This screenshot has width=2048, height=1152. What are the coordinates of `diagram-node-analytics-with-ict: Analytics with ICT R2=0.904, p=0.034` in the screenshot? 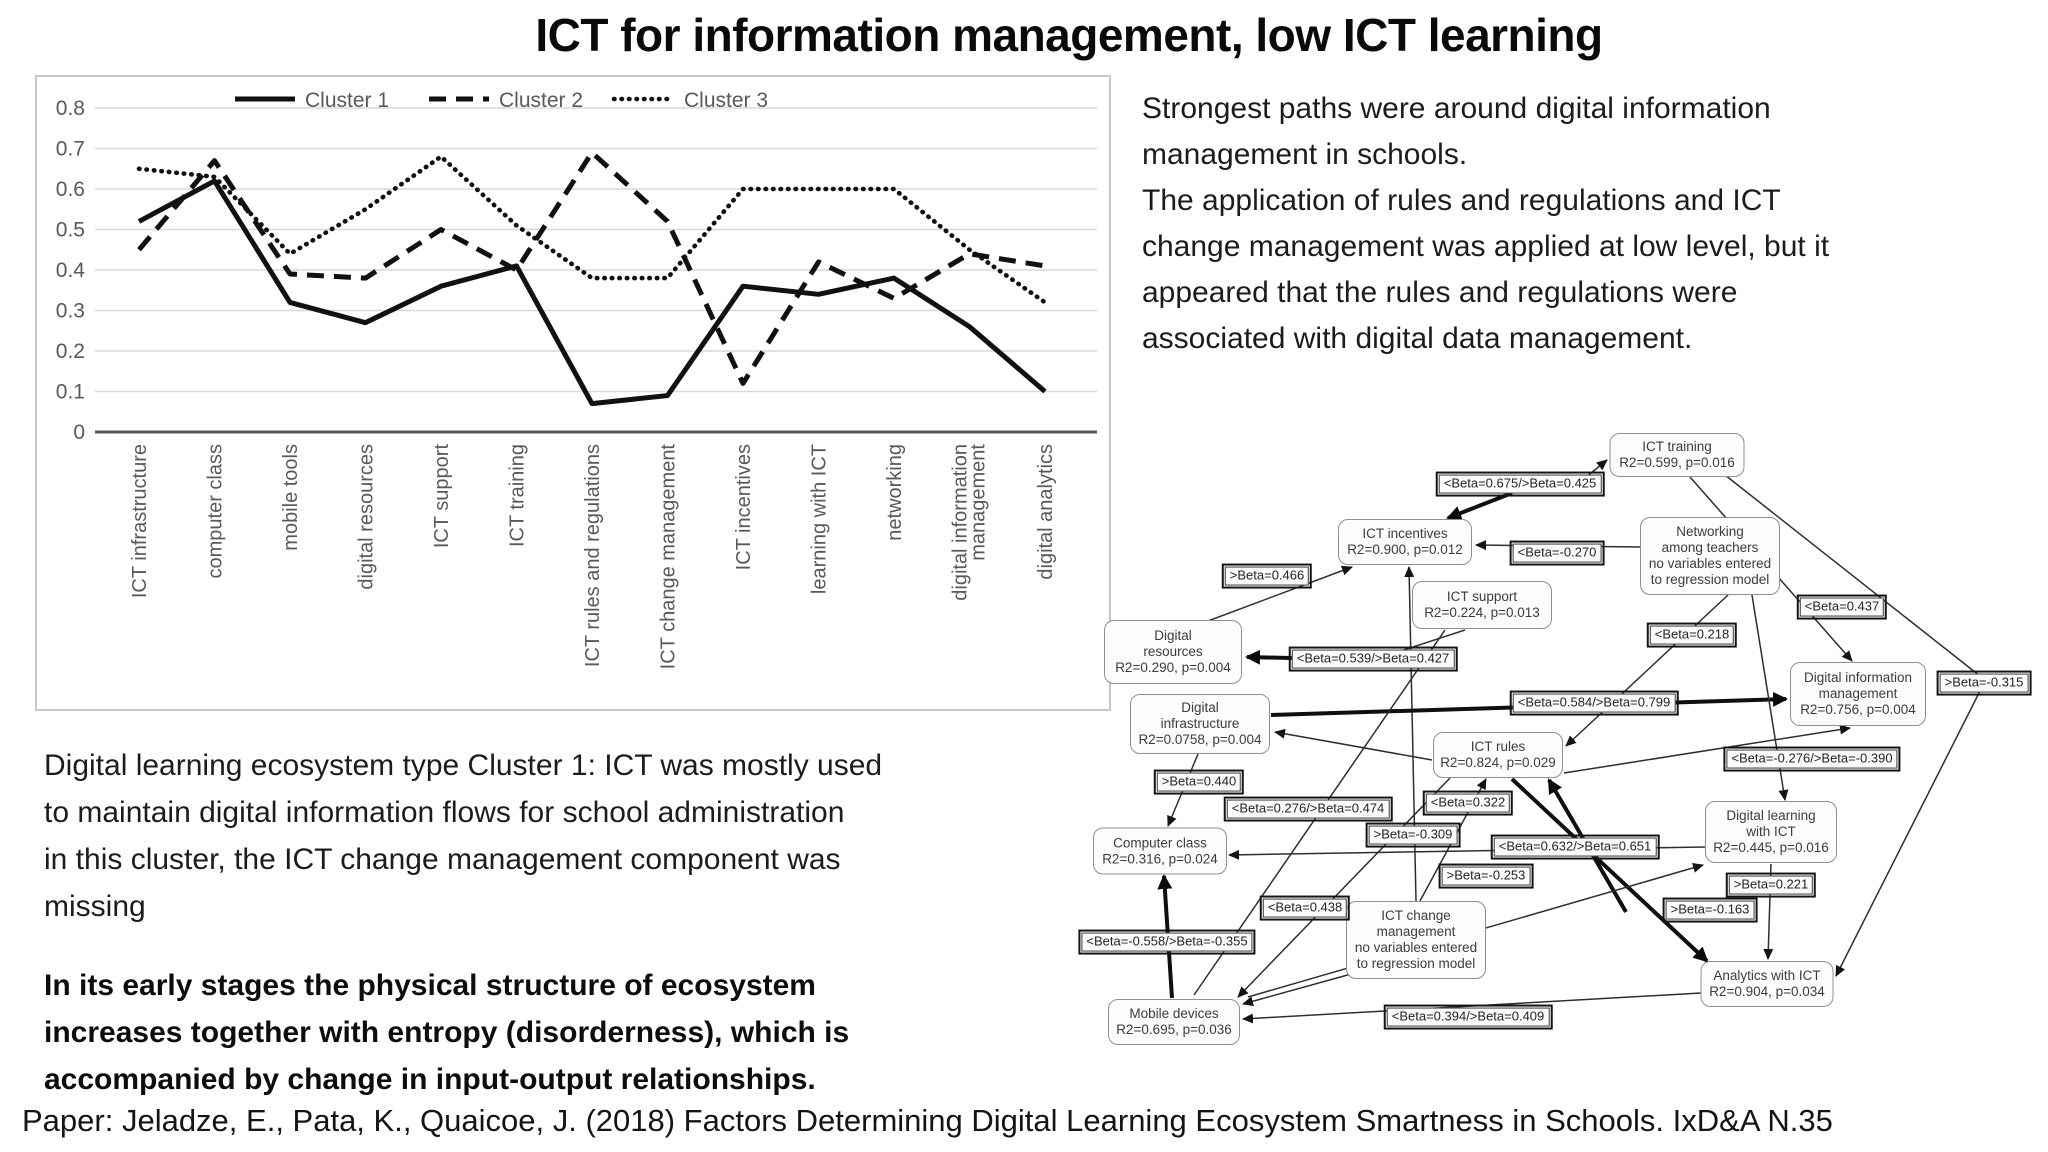 It's located at (1767, 984).